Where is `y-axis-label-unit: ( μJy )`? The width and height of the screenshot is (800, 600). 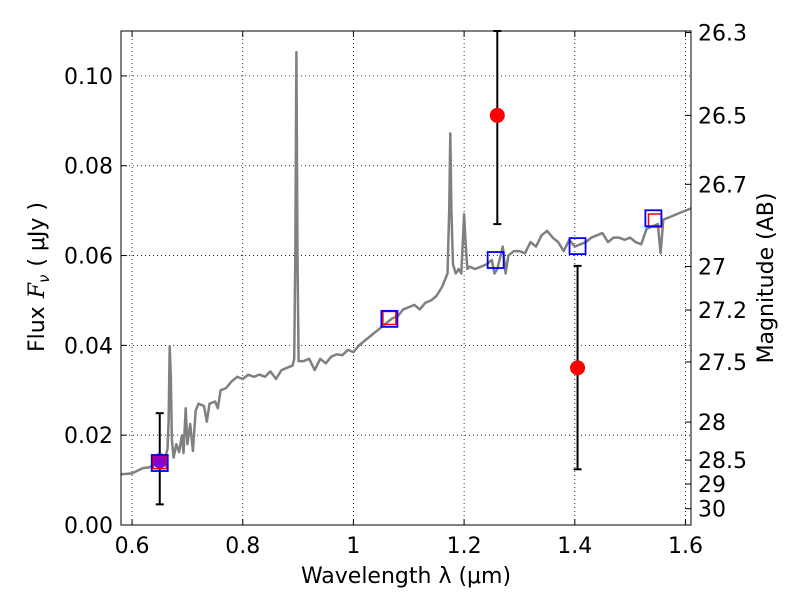 y-axis-label-unit: ( μJy ) is located at coordinates (37, 234).